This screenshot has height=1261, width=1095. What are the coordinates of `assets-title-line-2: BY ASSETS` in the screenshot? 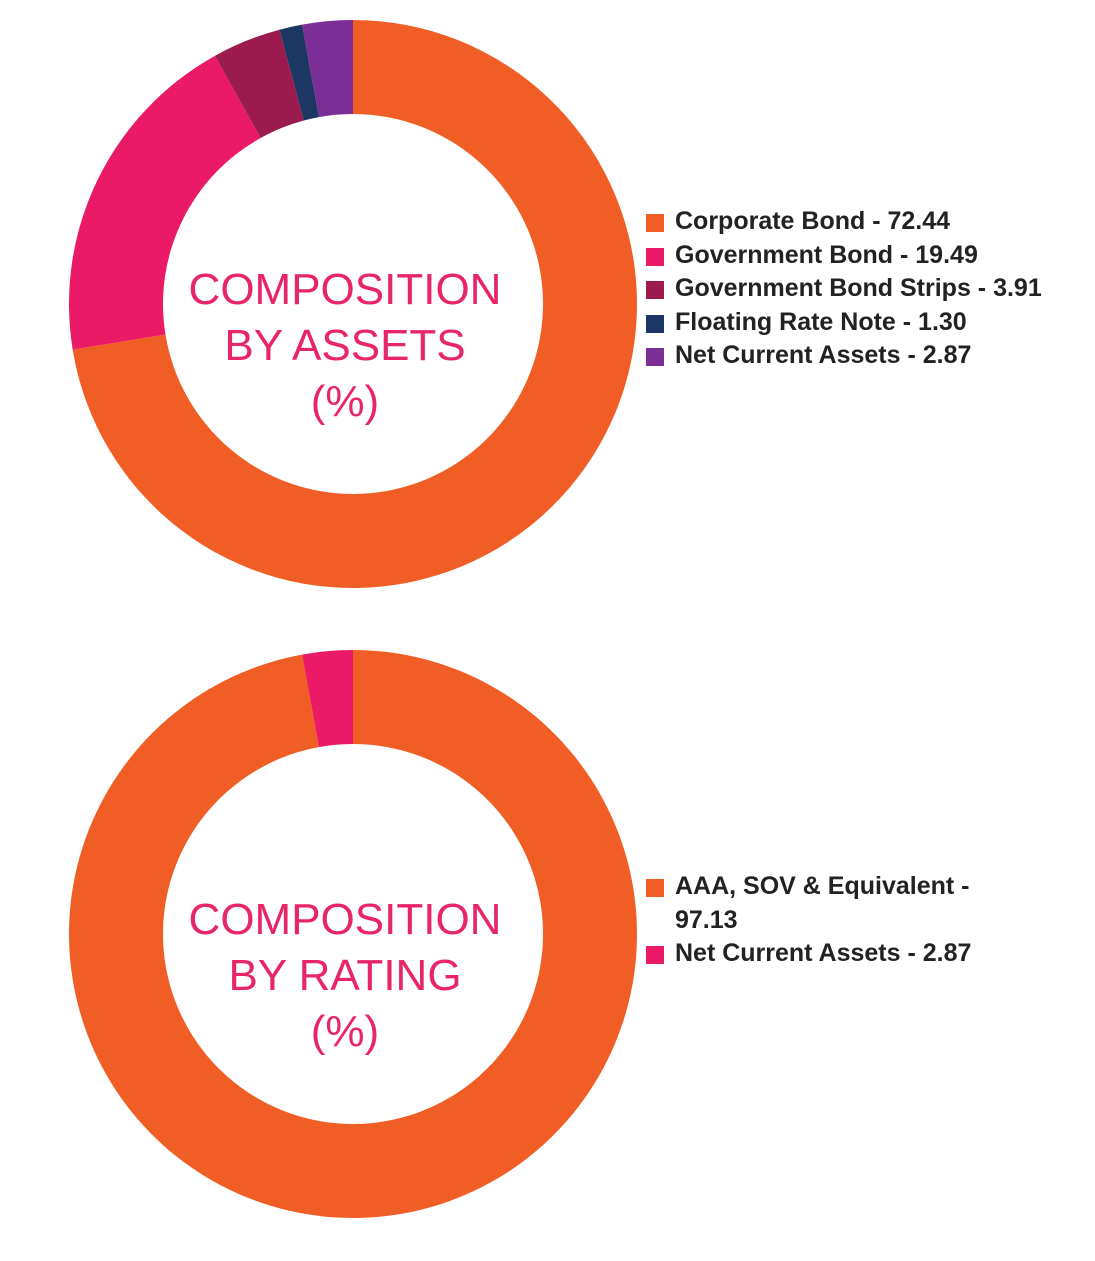 It's located at (345, 345).